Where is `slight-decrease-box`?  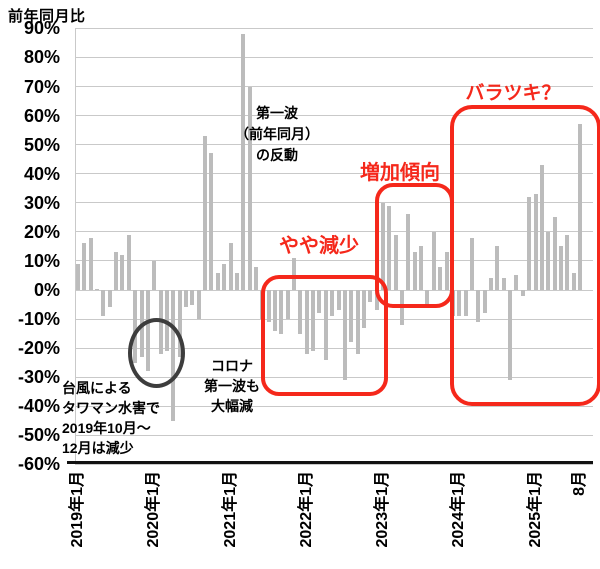 slight-decrease-box is located at coordinates (324, 335).